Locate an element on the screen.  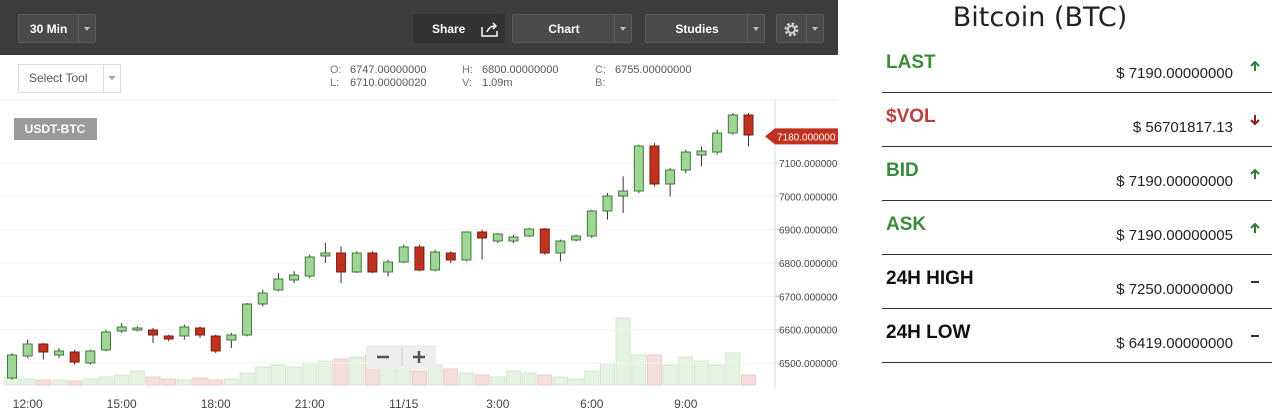
volume-layer is located at coordinates (380, 351).